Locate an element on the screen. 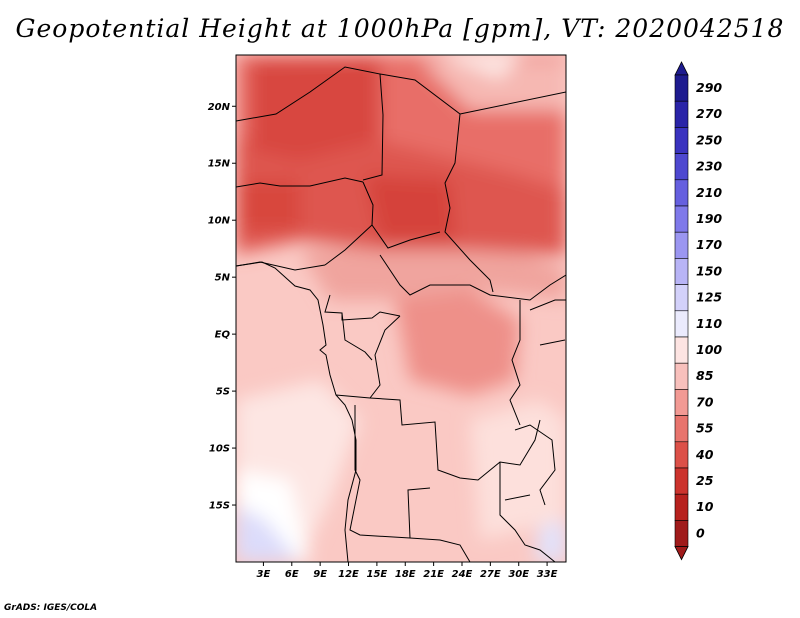  lat-label: 5S is located at coordinates (223, 392).